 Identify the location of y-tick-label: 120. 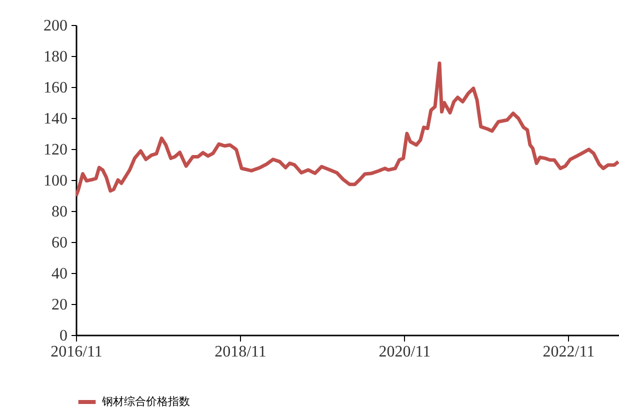
(56, 150).